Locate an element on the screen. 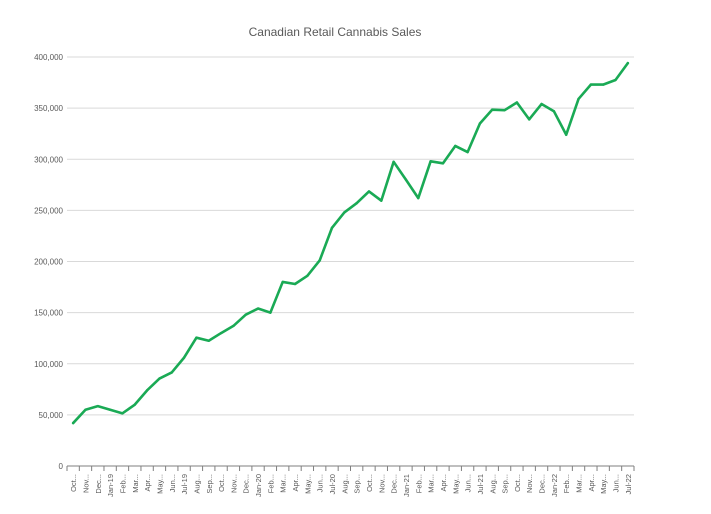 The width and height of the screenshot is (711, 514). x-tick-label: Jul-20 is located at coordinates (332, 484).